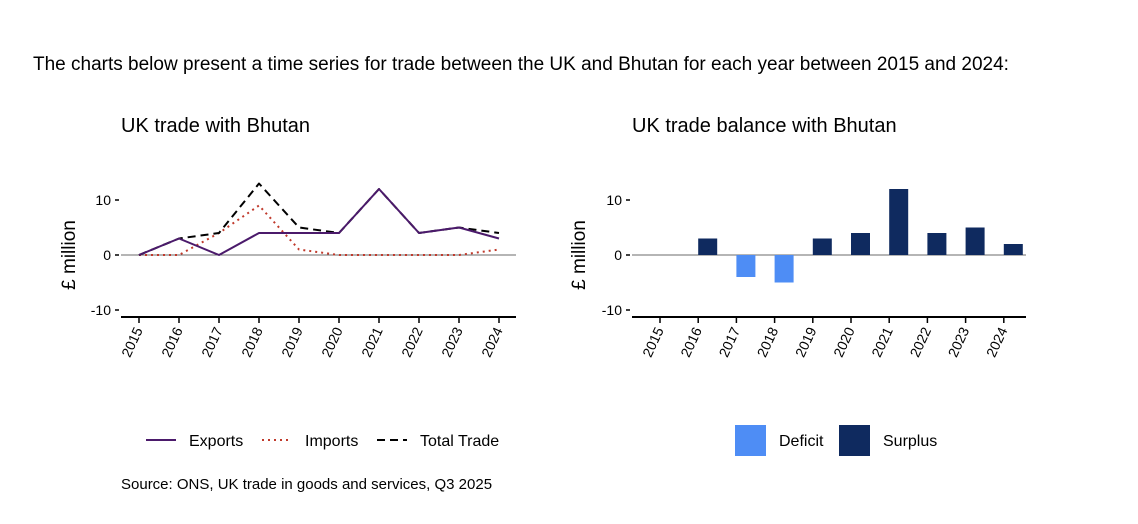  What do you see at coordinates (764, 126) in the screenshot?
I see `bar-chart-title: UK trade balance with Bhutan` at bounding box center [764, 126].